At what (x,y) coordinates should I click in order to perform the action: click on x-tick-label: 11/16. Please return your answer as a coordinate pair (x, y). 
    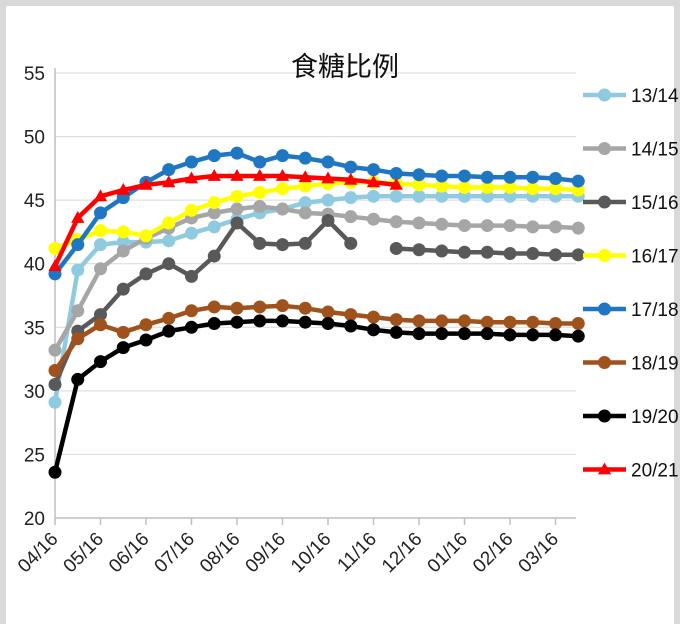
    Looking at the image, I should click on (357, 552).